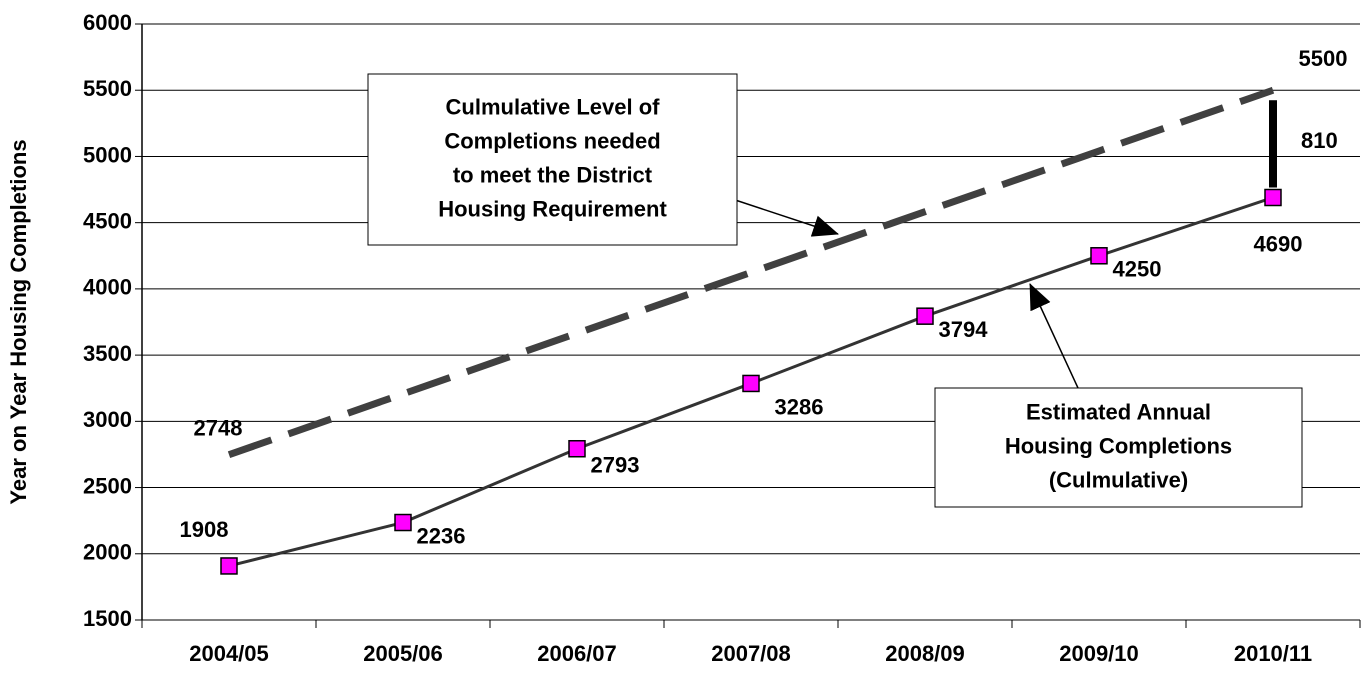 This screenshot has width=1365, height=679. Describe the element at coordinates (1118, 411) in the screenshot. I see `annotation-text: Estimated Annual` at that location.